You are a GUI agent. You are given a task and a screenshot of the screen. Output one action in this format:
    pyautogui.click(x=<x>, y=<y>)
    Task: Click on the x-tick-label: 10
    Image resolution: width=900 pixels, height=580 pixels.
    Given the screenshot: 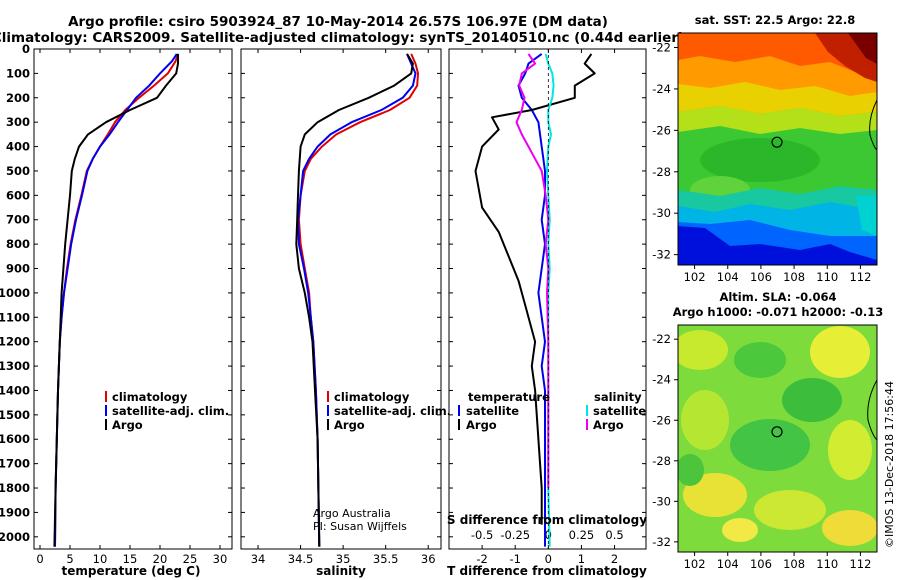 What is the action you would take?
    pyautogui.click(x=100, y=559)
    